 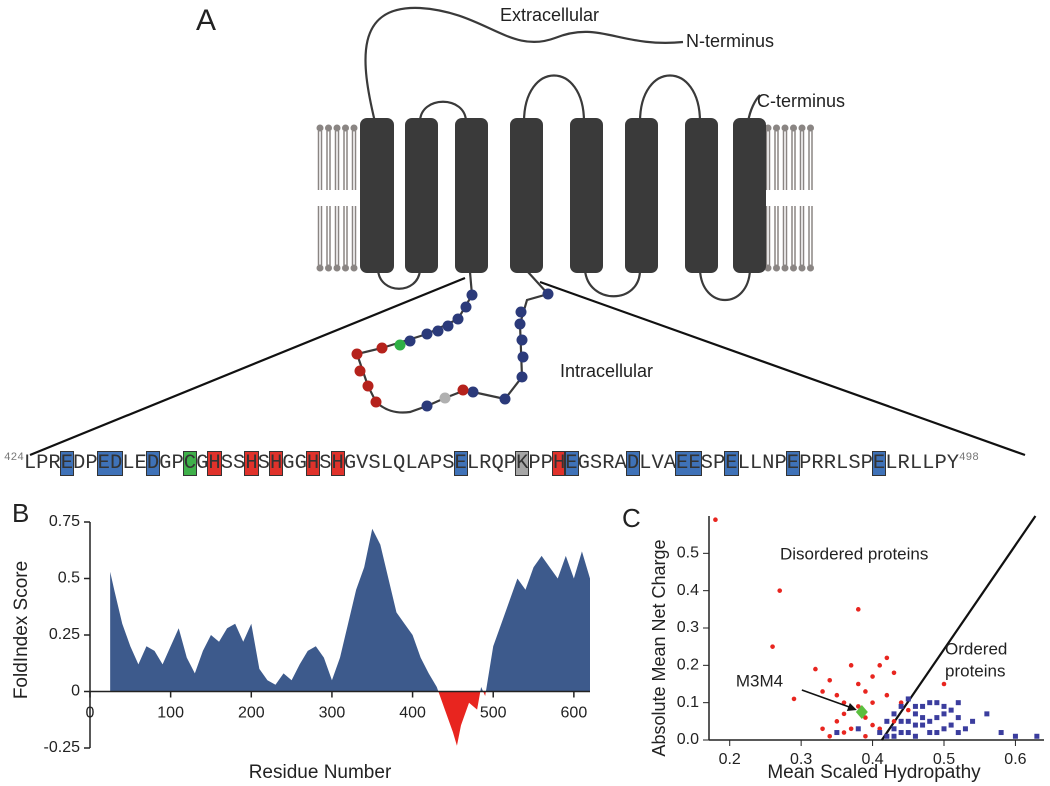 I want to click on residue: GSRA, so click(x=602, y=463).